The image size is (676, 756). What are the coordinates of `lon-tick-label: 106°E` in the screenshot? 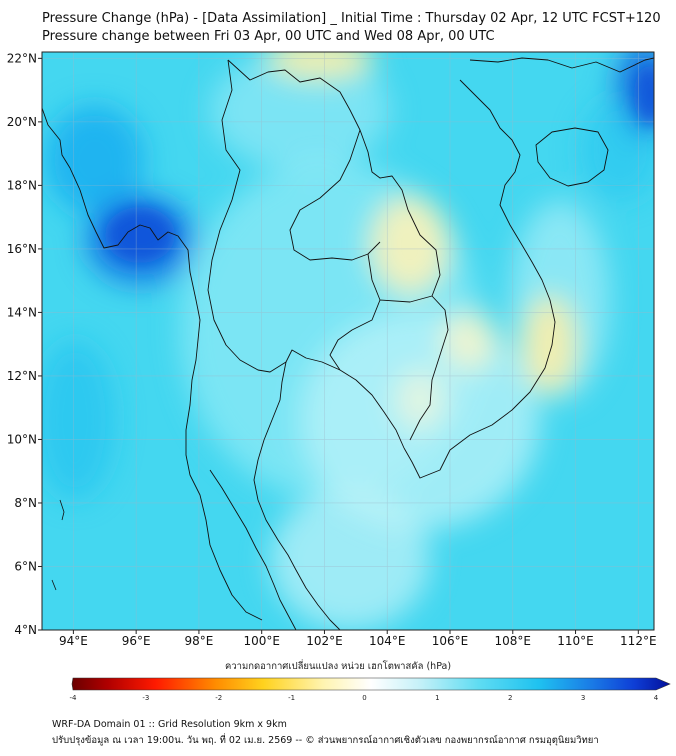 It's located at (450, 641).